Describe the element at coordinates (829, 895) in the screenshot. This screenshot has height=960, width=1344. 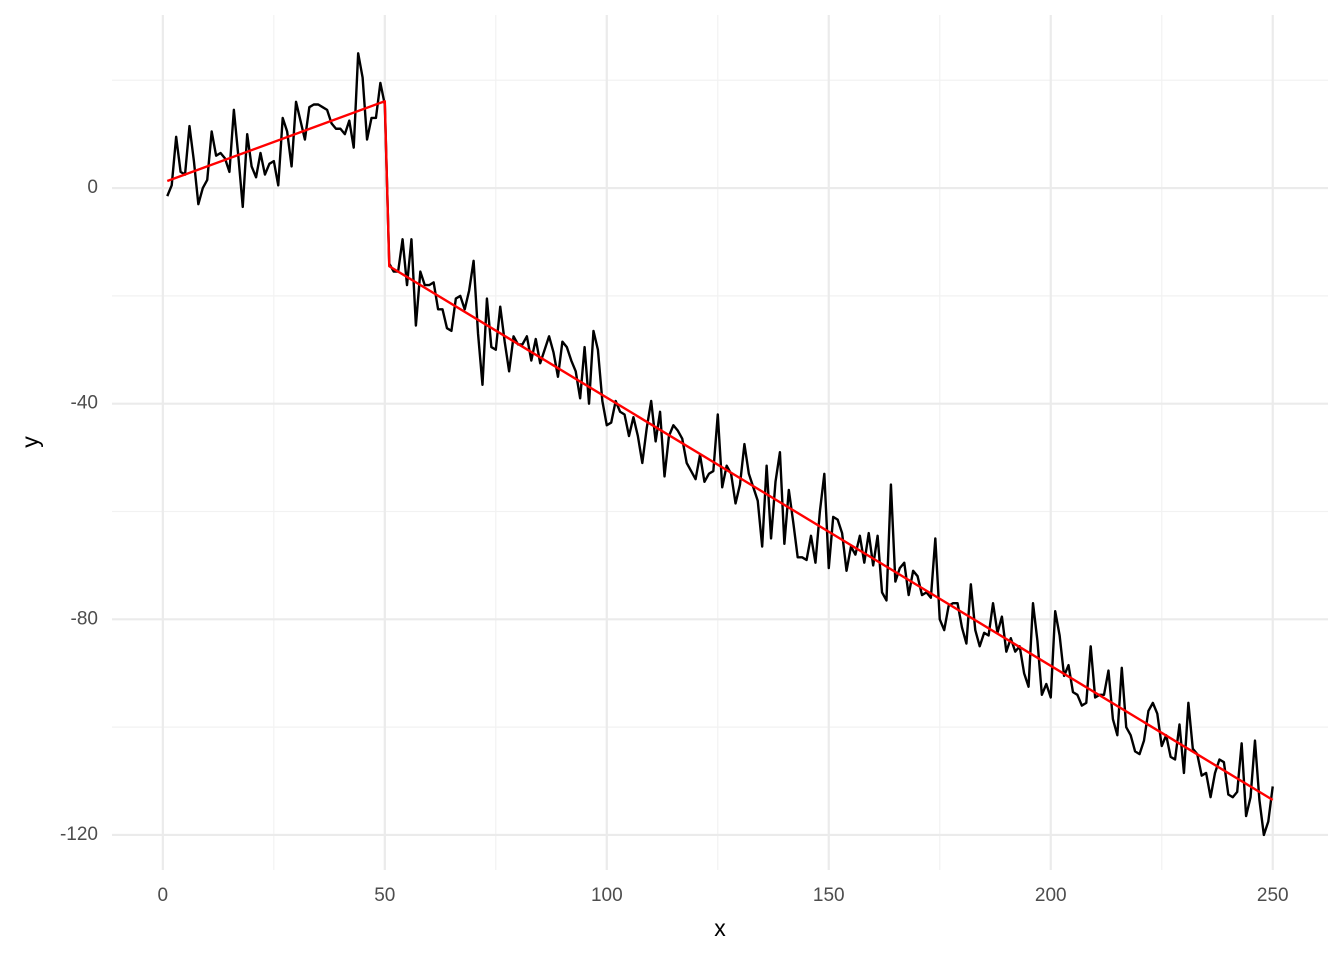
I see `x-tick-label: 150` at that location.